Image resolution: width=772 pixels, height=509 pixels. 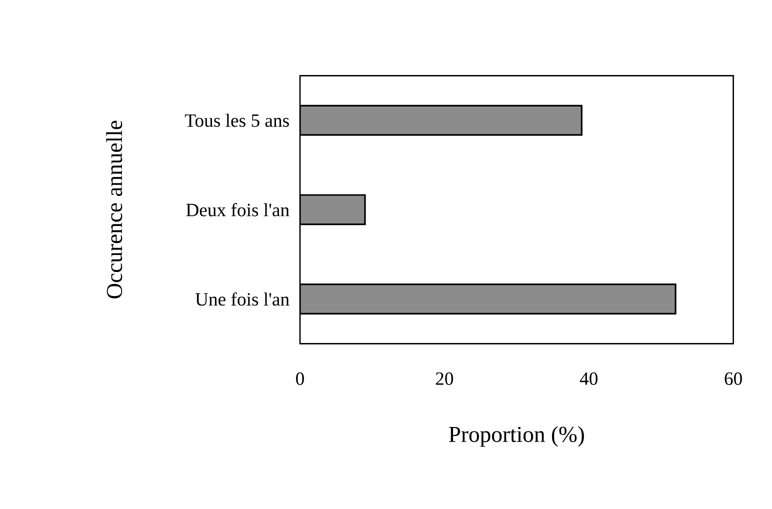 What do you see at coordinates (445, 378) in the screenshot?
I see `x-tick-label: 20` at bounding box center [445, 378].